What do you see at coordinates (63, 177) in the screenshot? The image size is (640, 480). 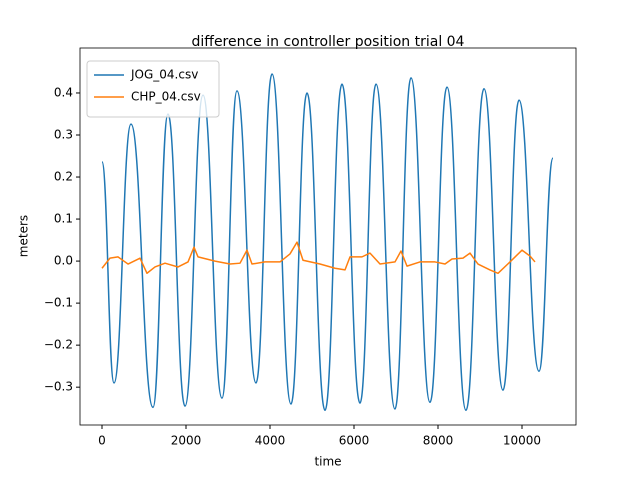 I see `y-tick-label: 0.2` at bounding box center [63, 177].